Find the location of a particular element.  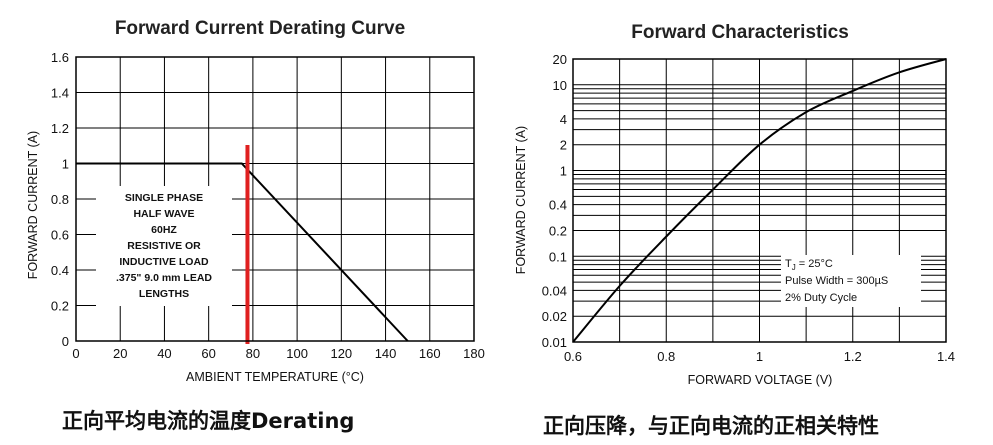

derating-x-tick: 100 is located at coordinates (297, 353).